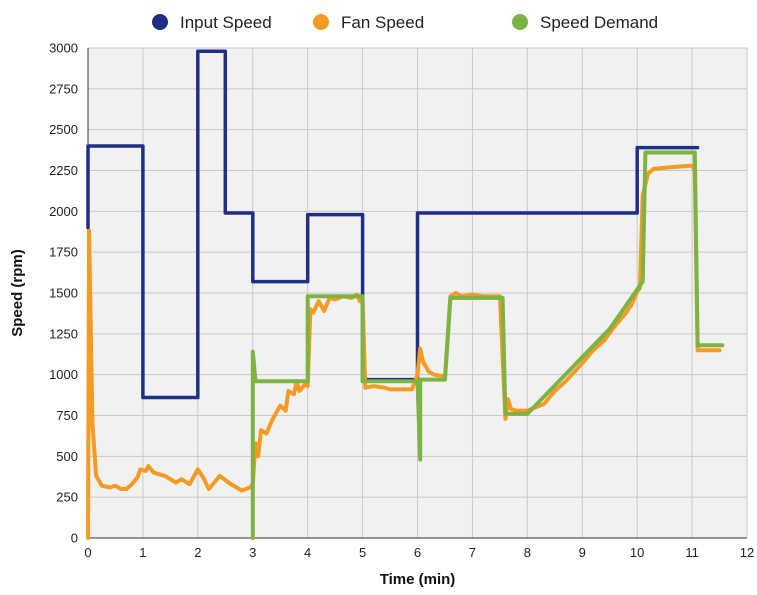  I want to click on legend-marker-fan-speed, so click(321, 22).